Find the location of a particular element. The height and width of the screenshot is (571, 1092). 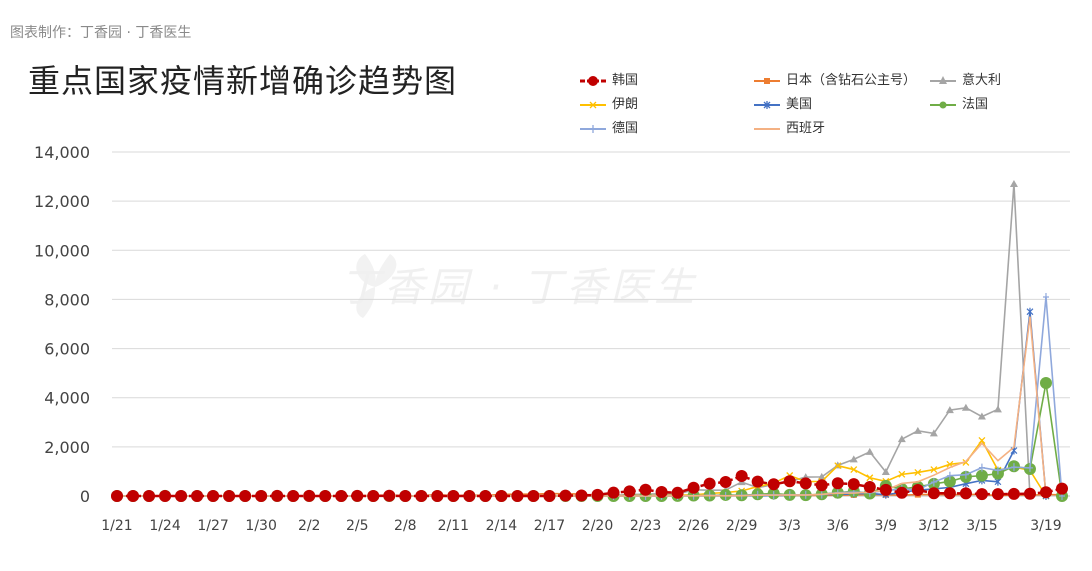

x-tick-label: 1/27 is located at coordinates (212, 526).